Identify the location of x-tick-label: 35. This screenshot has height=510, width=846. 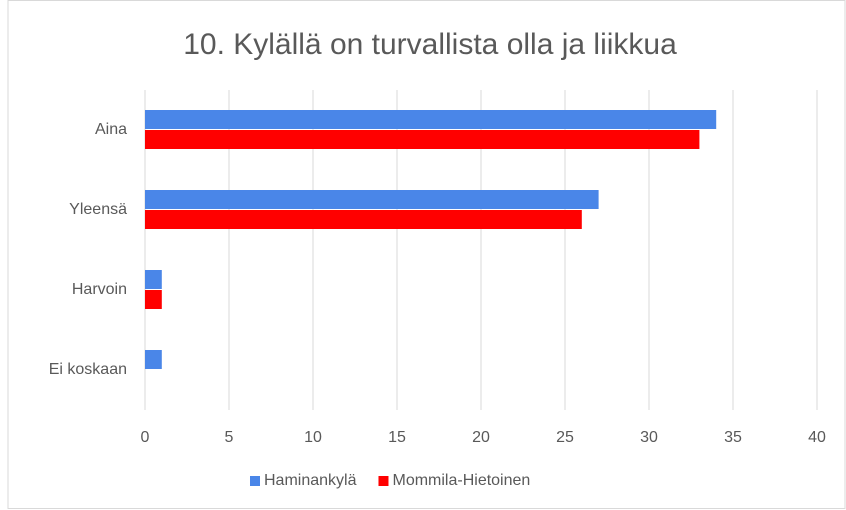
(733, 437).